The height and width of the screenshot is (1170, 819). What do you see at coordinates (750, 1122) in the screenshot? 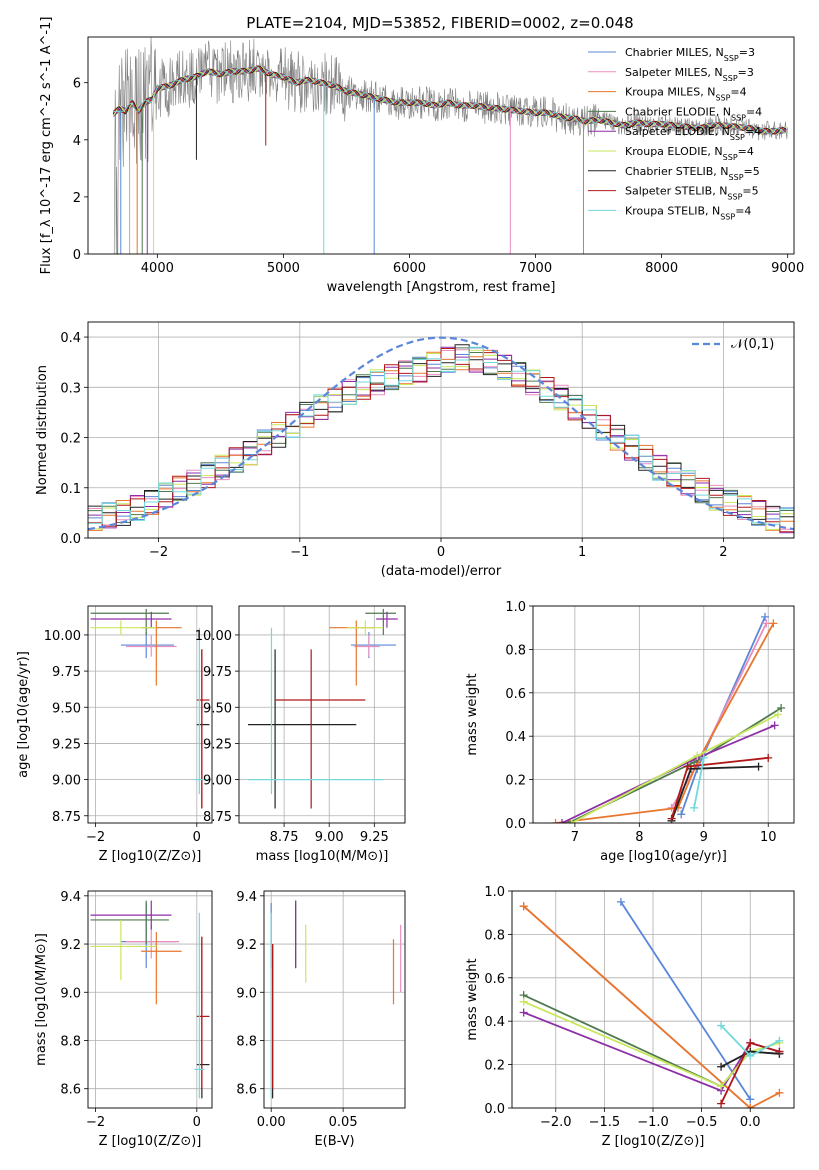
I see `x-tick-label: 0.0` at bounding box center [750, 1122].